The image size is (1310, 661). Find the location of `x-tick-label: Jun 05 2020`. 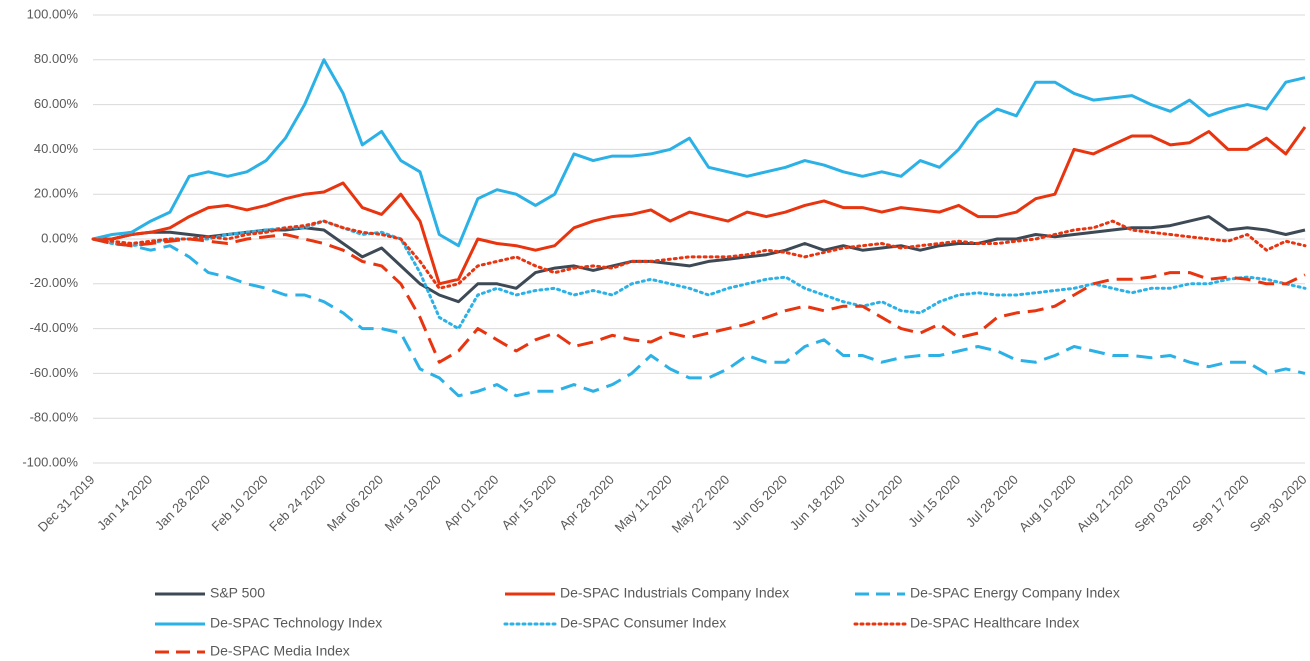

x-tick-label: Jun 05 2020 is located at coordinates (759, 502).